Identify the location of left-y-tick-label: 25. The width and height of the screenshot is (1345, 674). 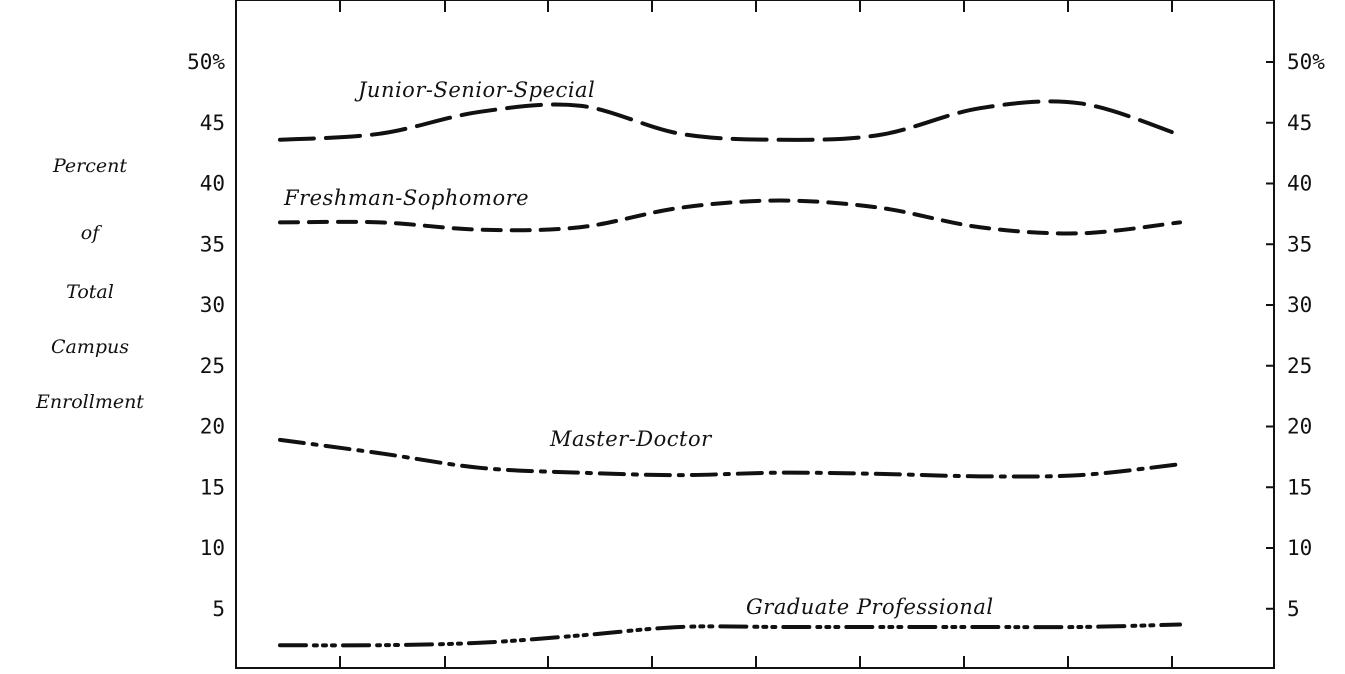
(212, 366).